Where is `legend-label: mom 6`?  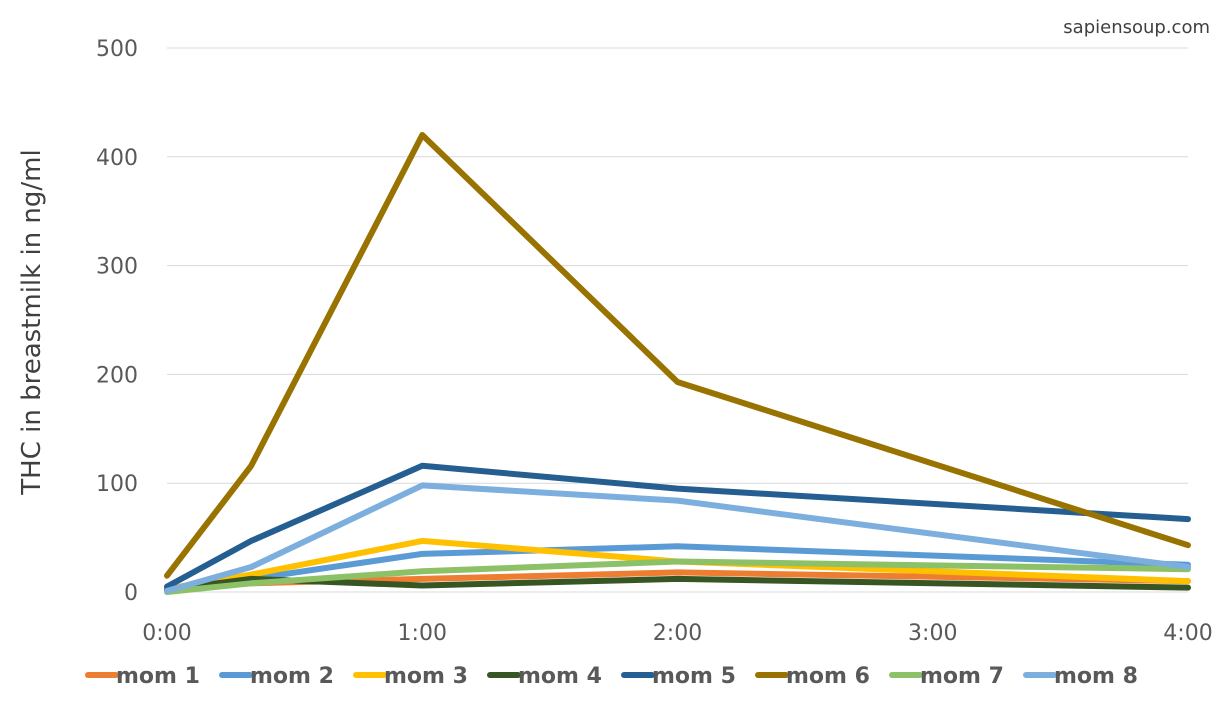 legend-label: mom 6 is located at coordinates (828, 676).